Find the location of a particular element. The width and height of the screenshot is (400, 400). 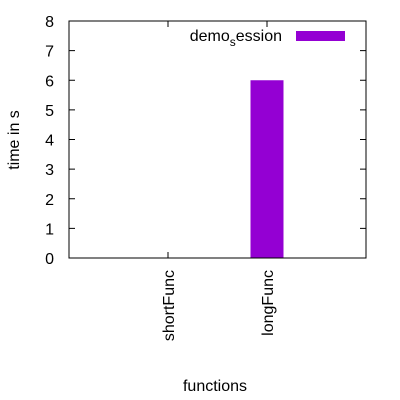

legend-label-rest: ession is located at coordinates (259, 36).